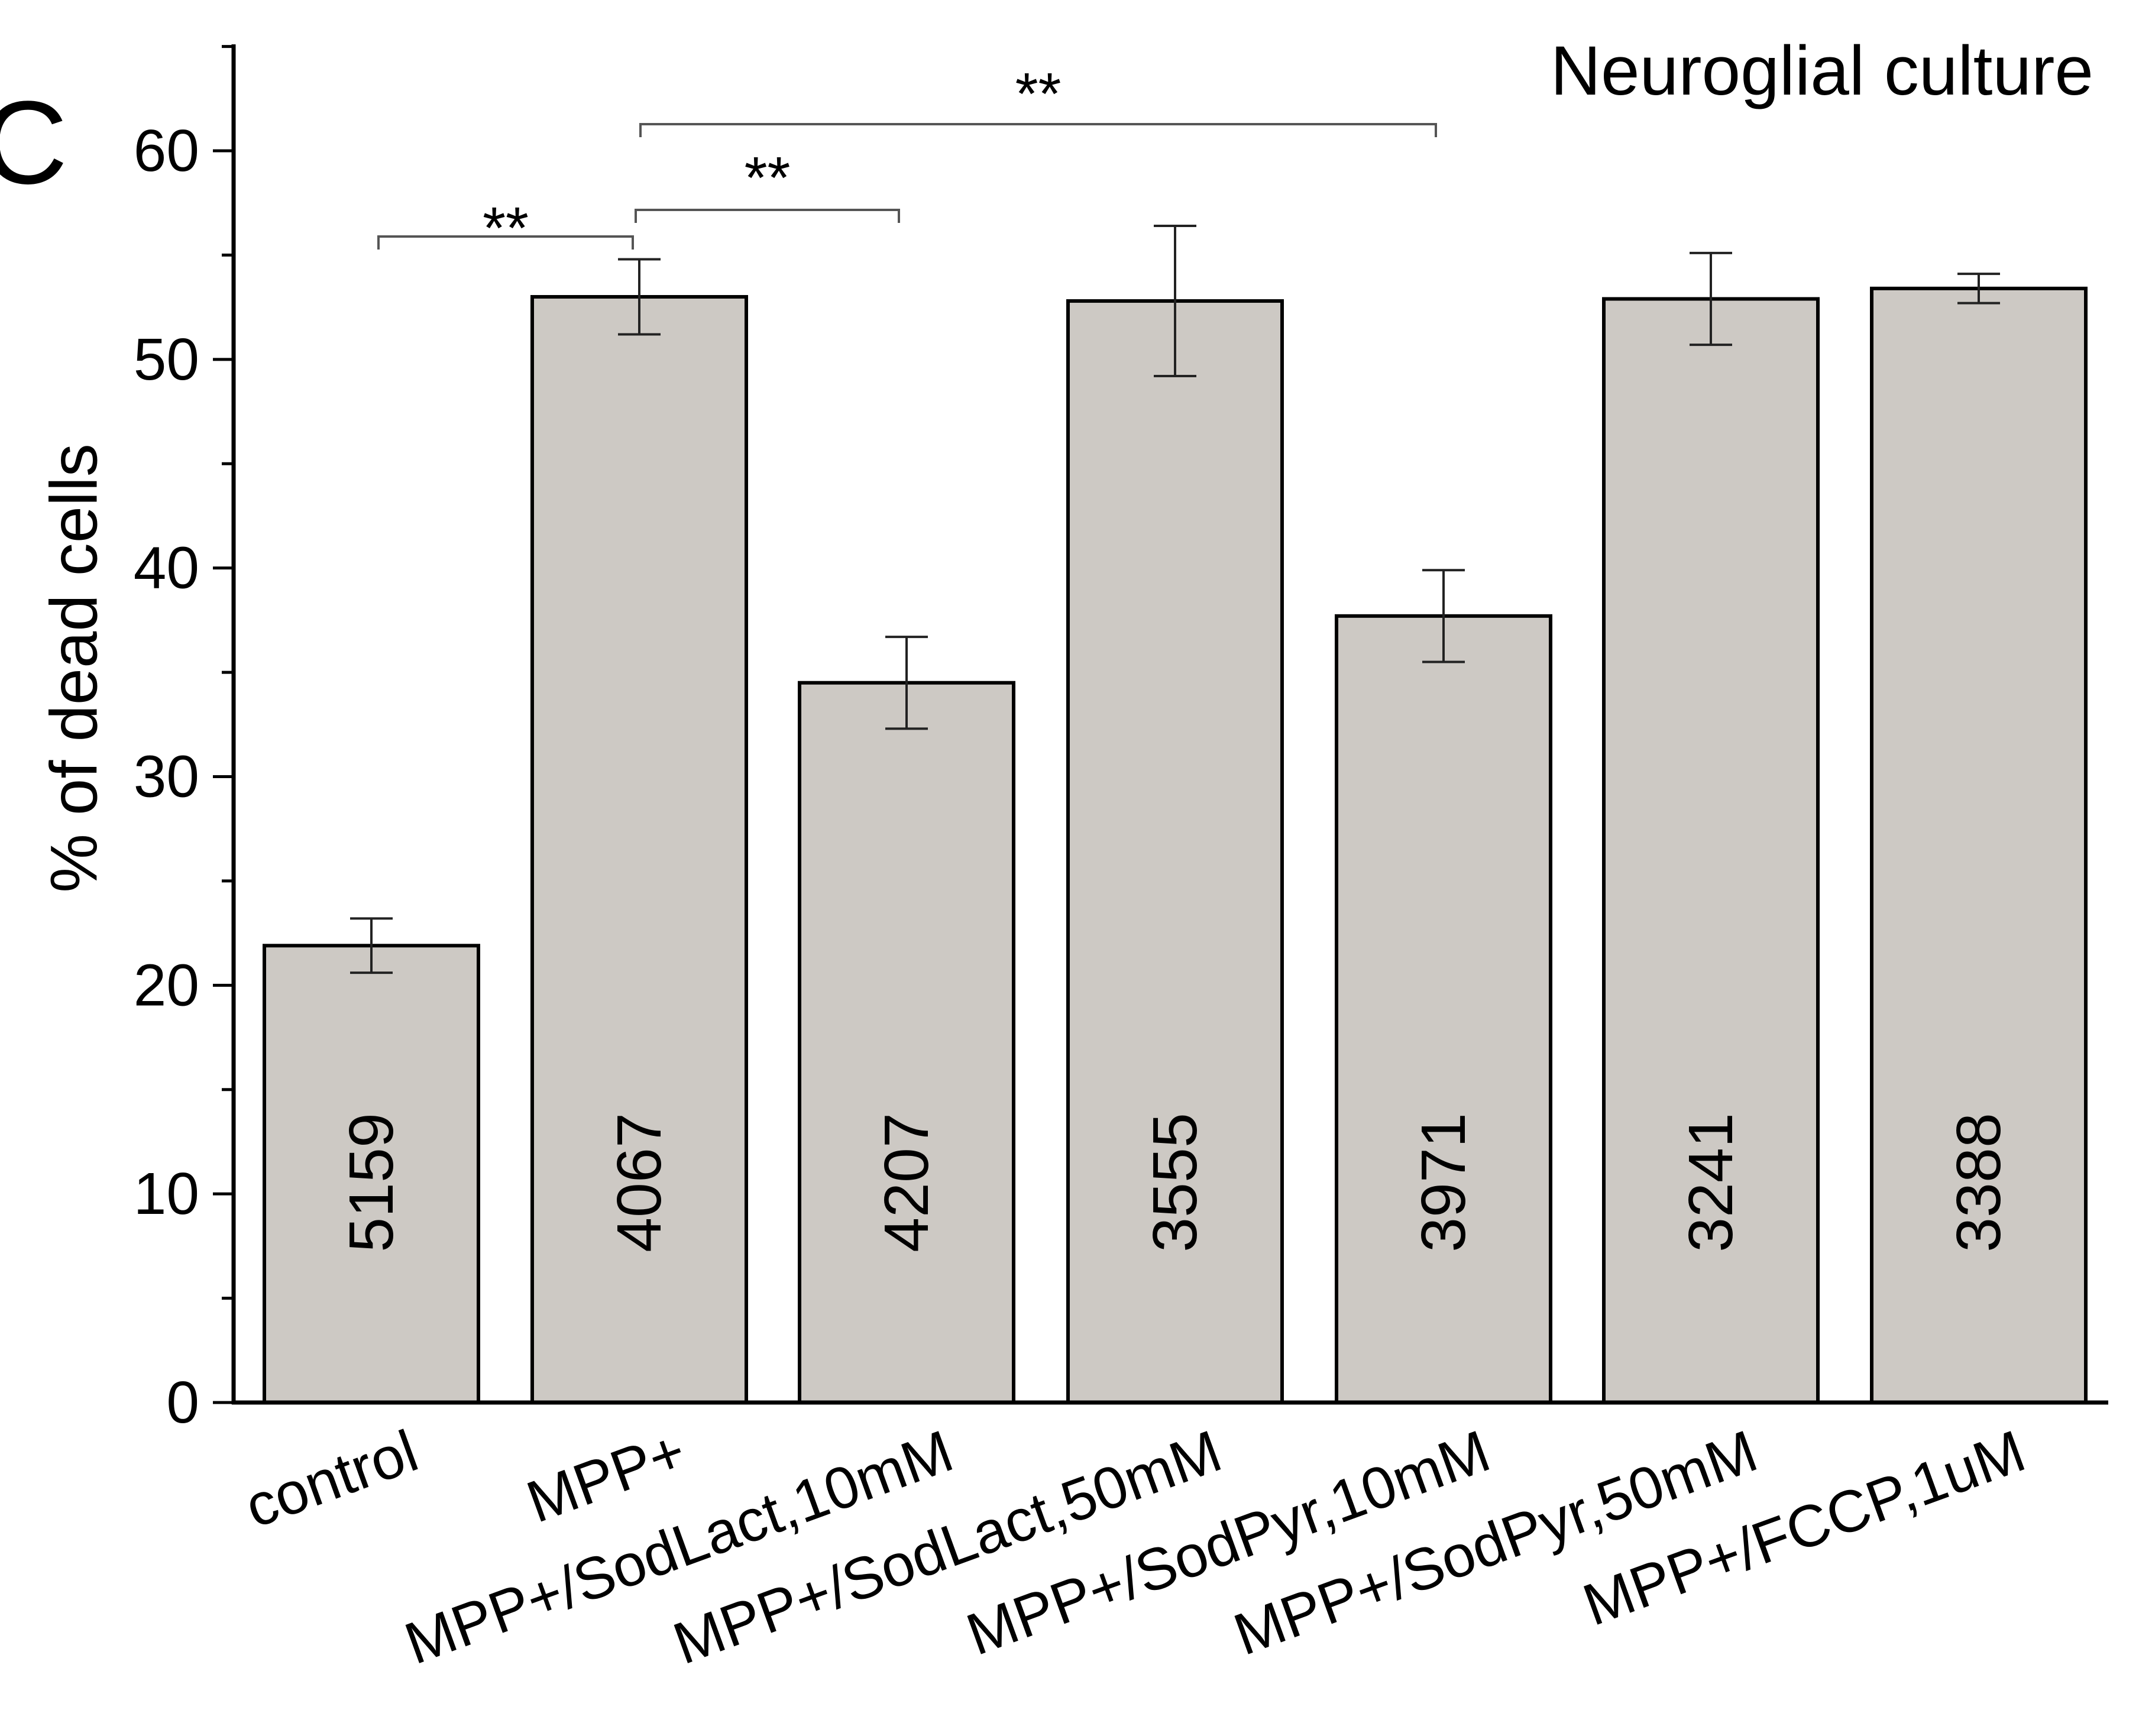 This screenshot has width=2139, height=1736. What do you see at coordinates (371, 1182) in the screenshot?
I see `sample-size-label: 5159` at bounding box center [371, 1182].